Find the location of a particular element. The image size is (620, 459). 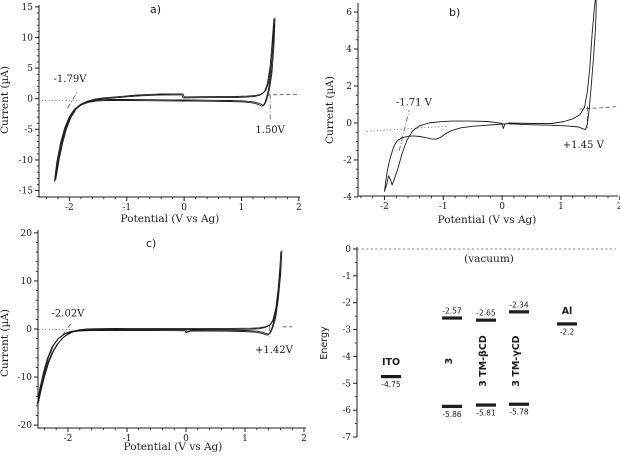

energy-tick-label: -3 is located at coordinates (346, 331).